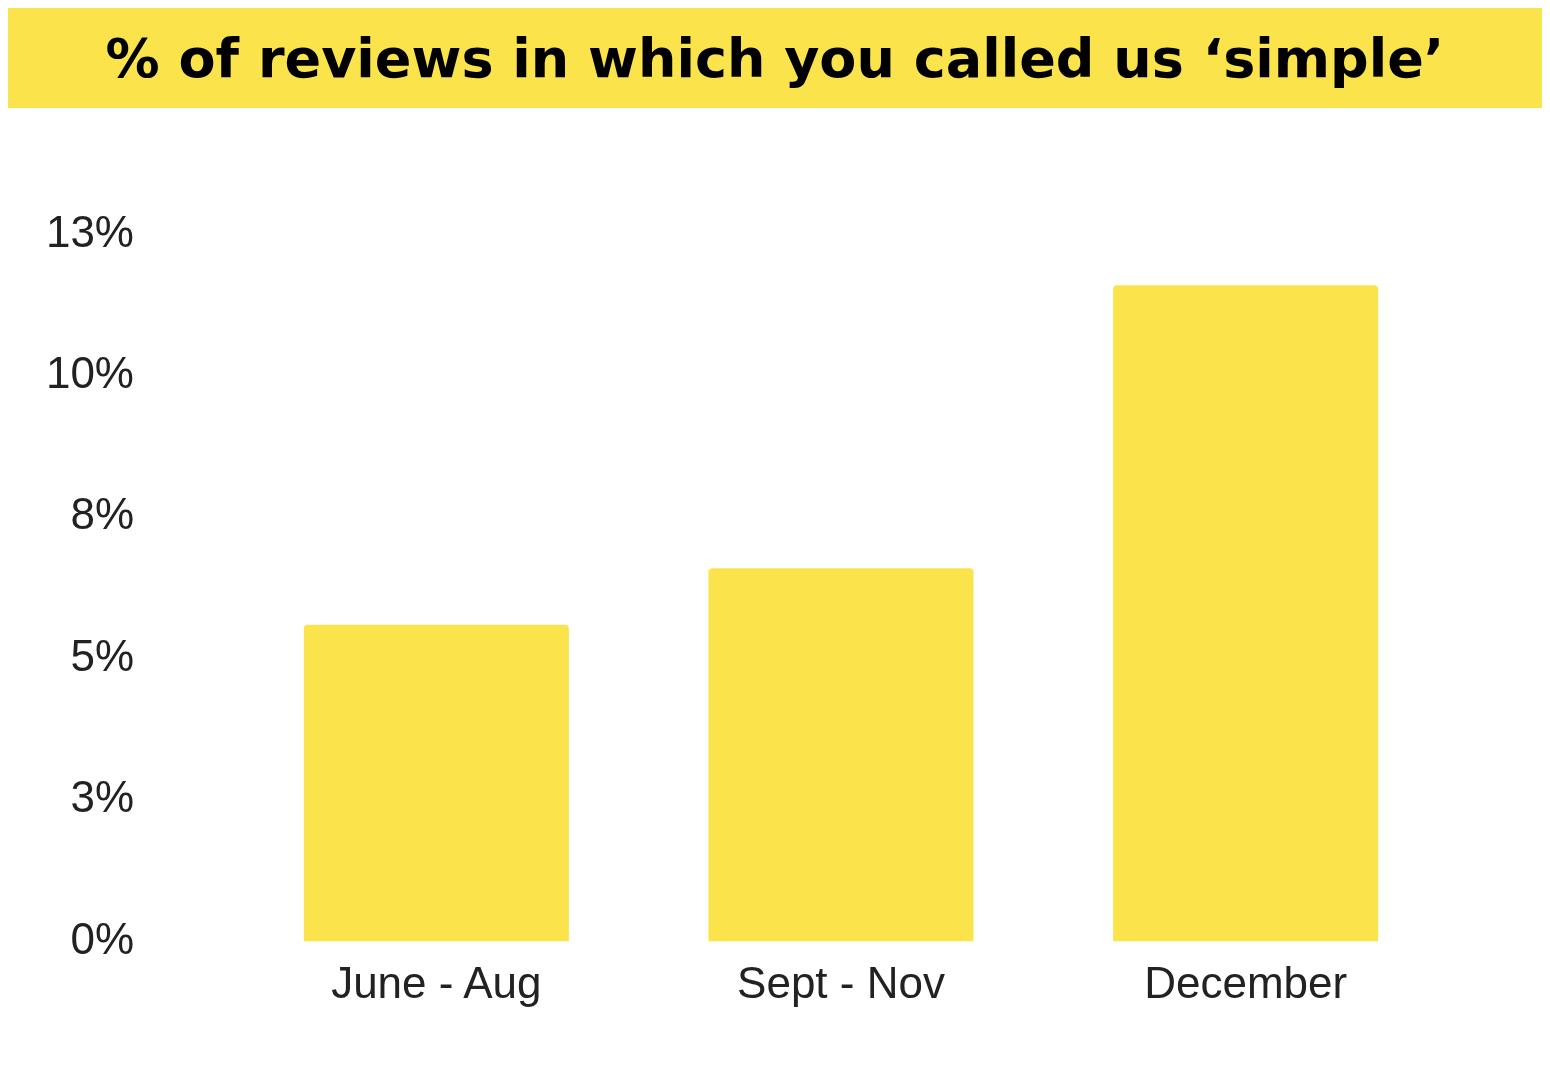 The width and height of the screenshot is (1550, 1068). Describe the element at coordinates (102, 938) in the screenshot. I see `y-tick-label: 0%` at that location.